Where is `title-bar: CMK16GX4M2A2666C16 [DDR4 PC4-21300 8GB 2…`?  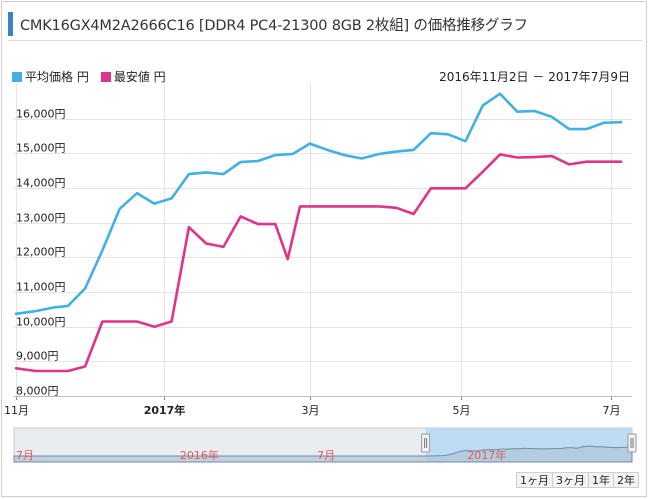 title-bar: CMK16GX4M2A2666C16 [DDR4 PC4-21300 8GB 2… is located at coordinates (325, 24).